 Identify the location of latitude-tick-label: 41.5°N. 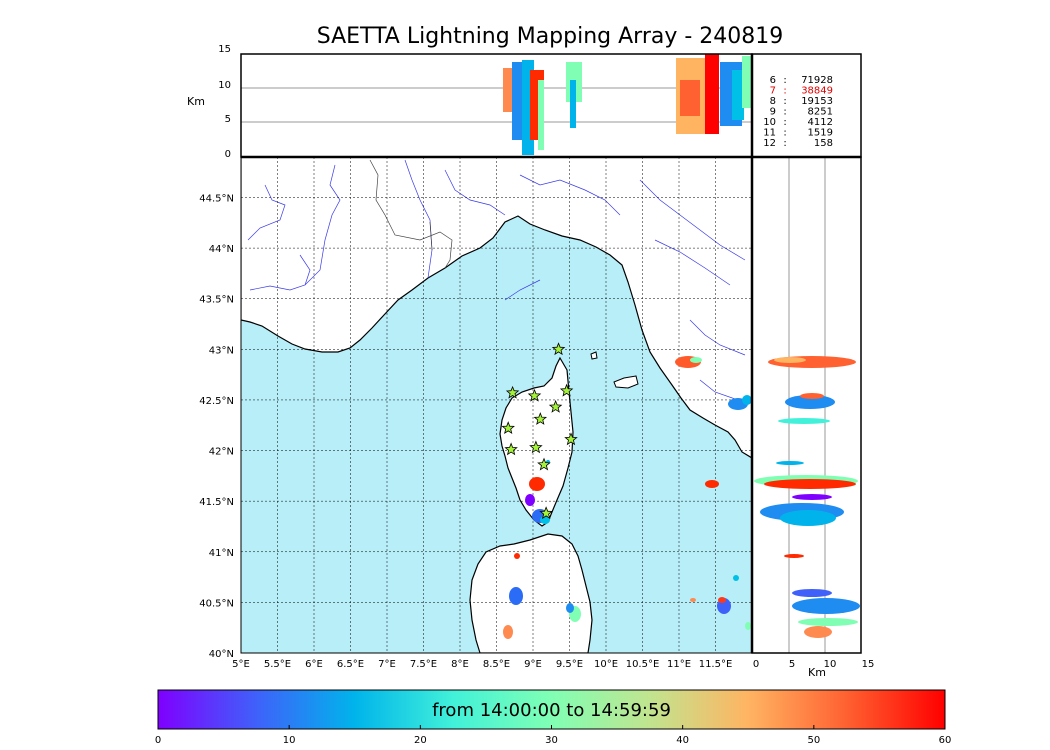
(216, 502).